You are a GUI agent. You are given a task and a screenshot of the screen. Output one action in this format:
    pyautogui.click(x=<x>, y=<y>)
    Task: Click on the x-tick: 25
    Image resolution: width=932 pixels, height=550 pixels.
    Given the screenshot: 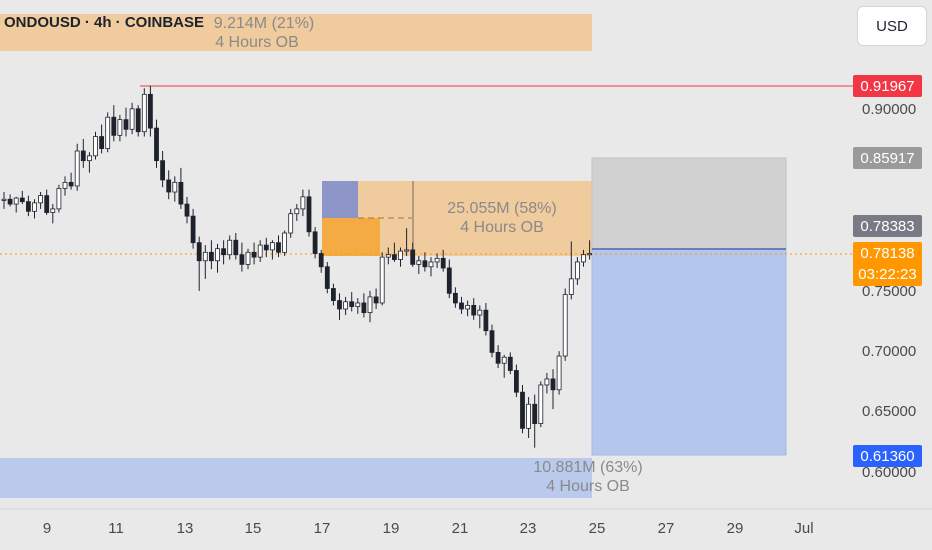 What is the action you would take?
    pyautogui.click(x=597, y=528)
    